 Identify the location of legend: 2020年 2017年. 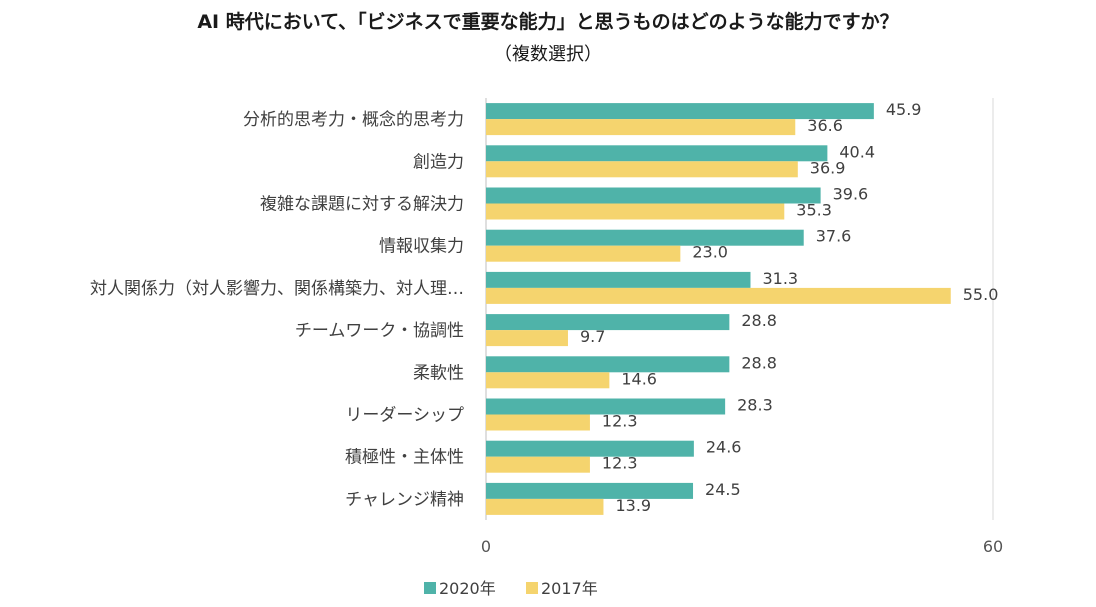
(511, 588).